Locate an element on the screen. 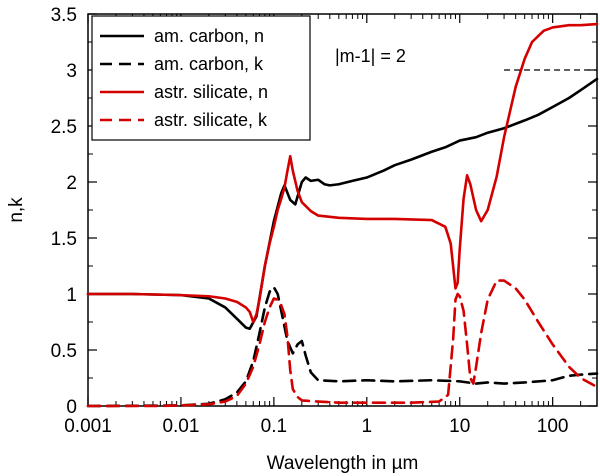 The width and height of the screenshot is (600, 476). x-tick-label: 100 is located at coordinates (553, 426).